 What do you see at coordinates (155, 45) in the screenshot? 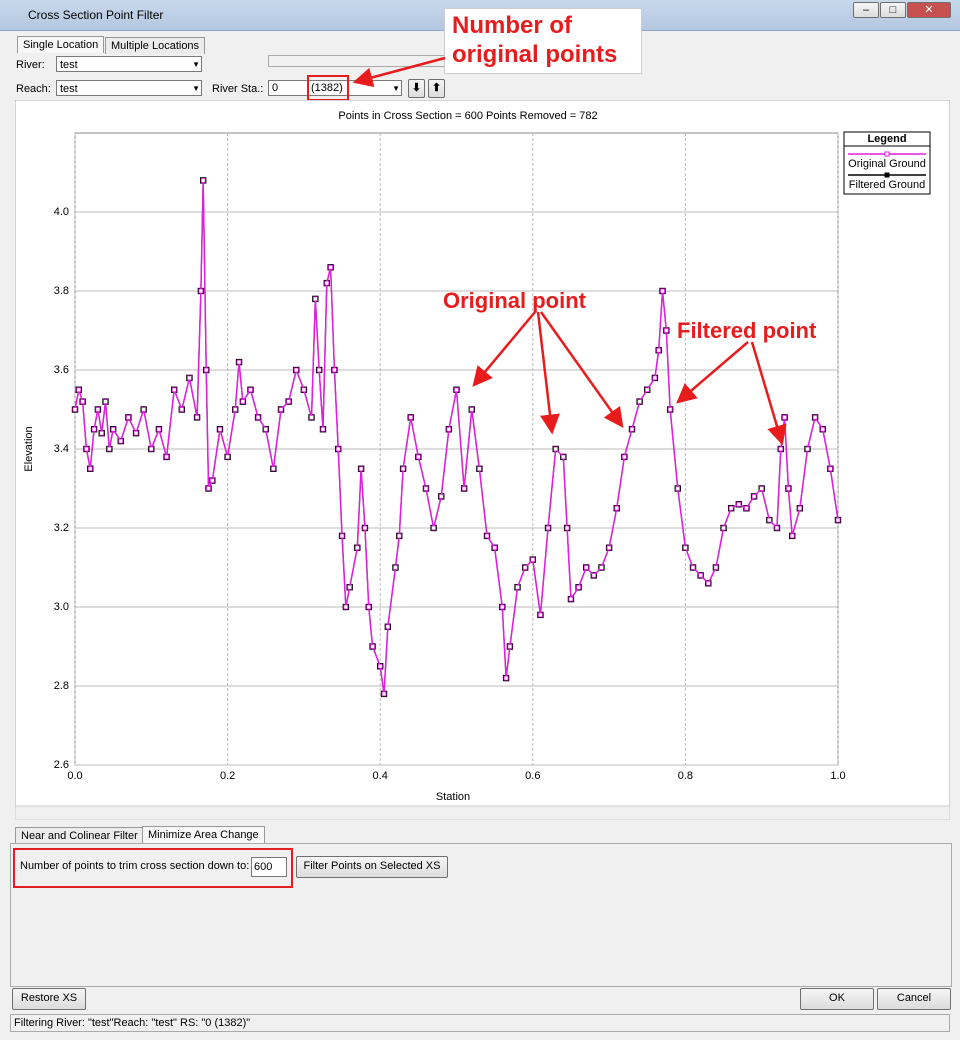
I see `tab: Multiple Locations` at bounding box center [155, 45].